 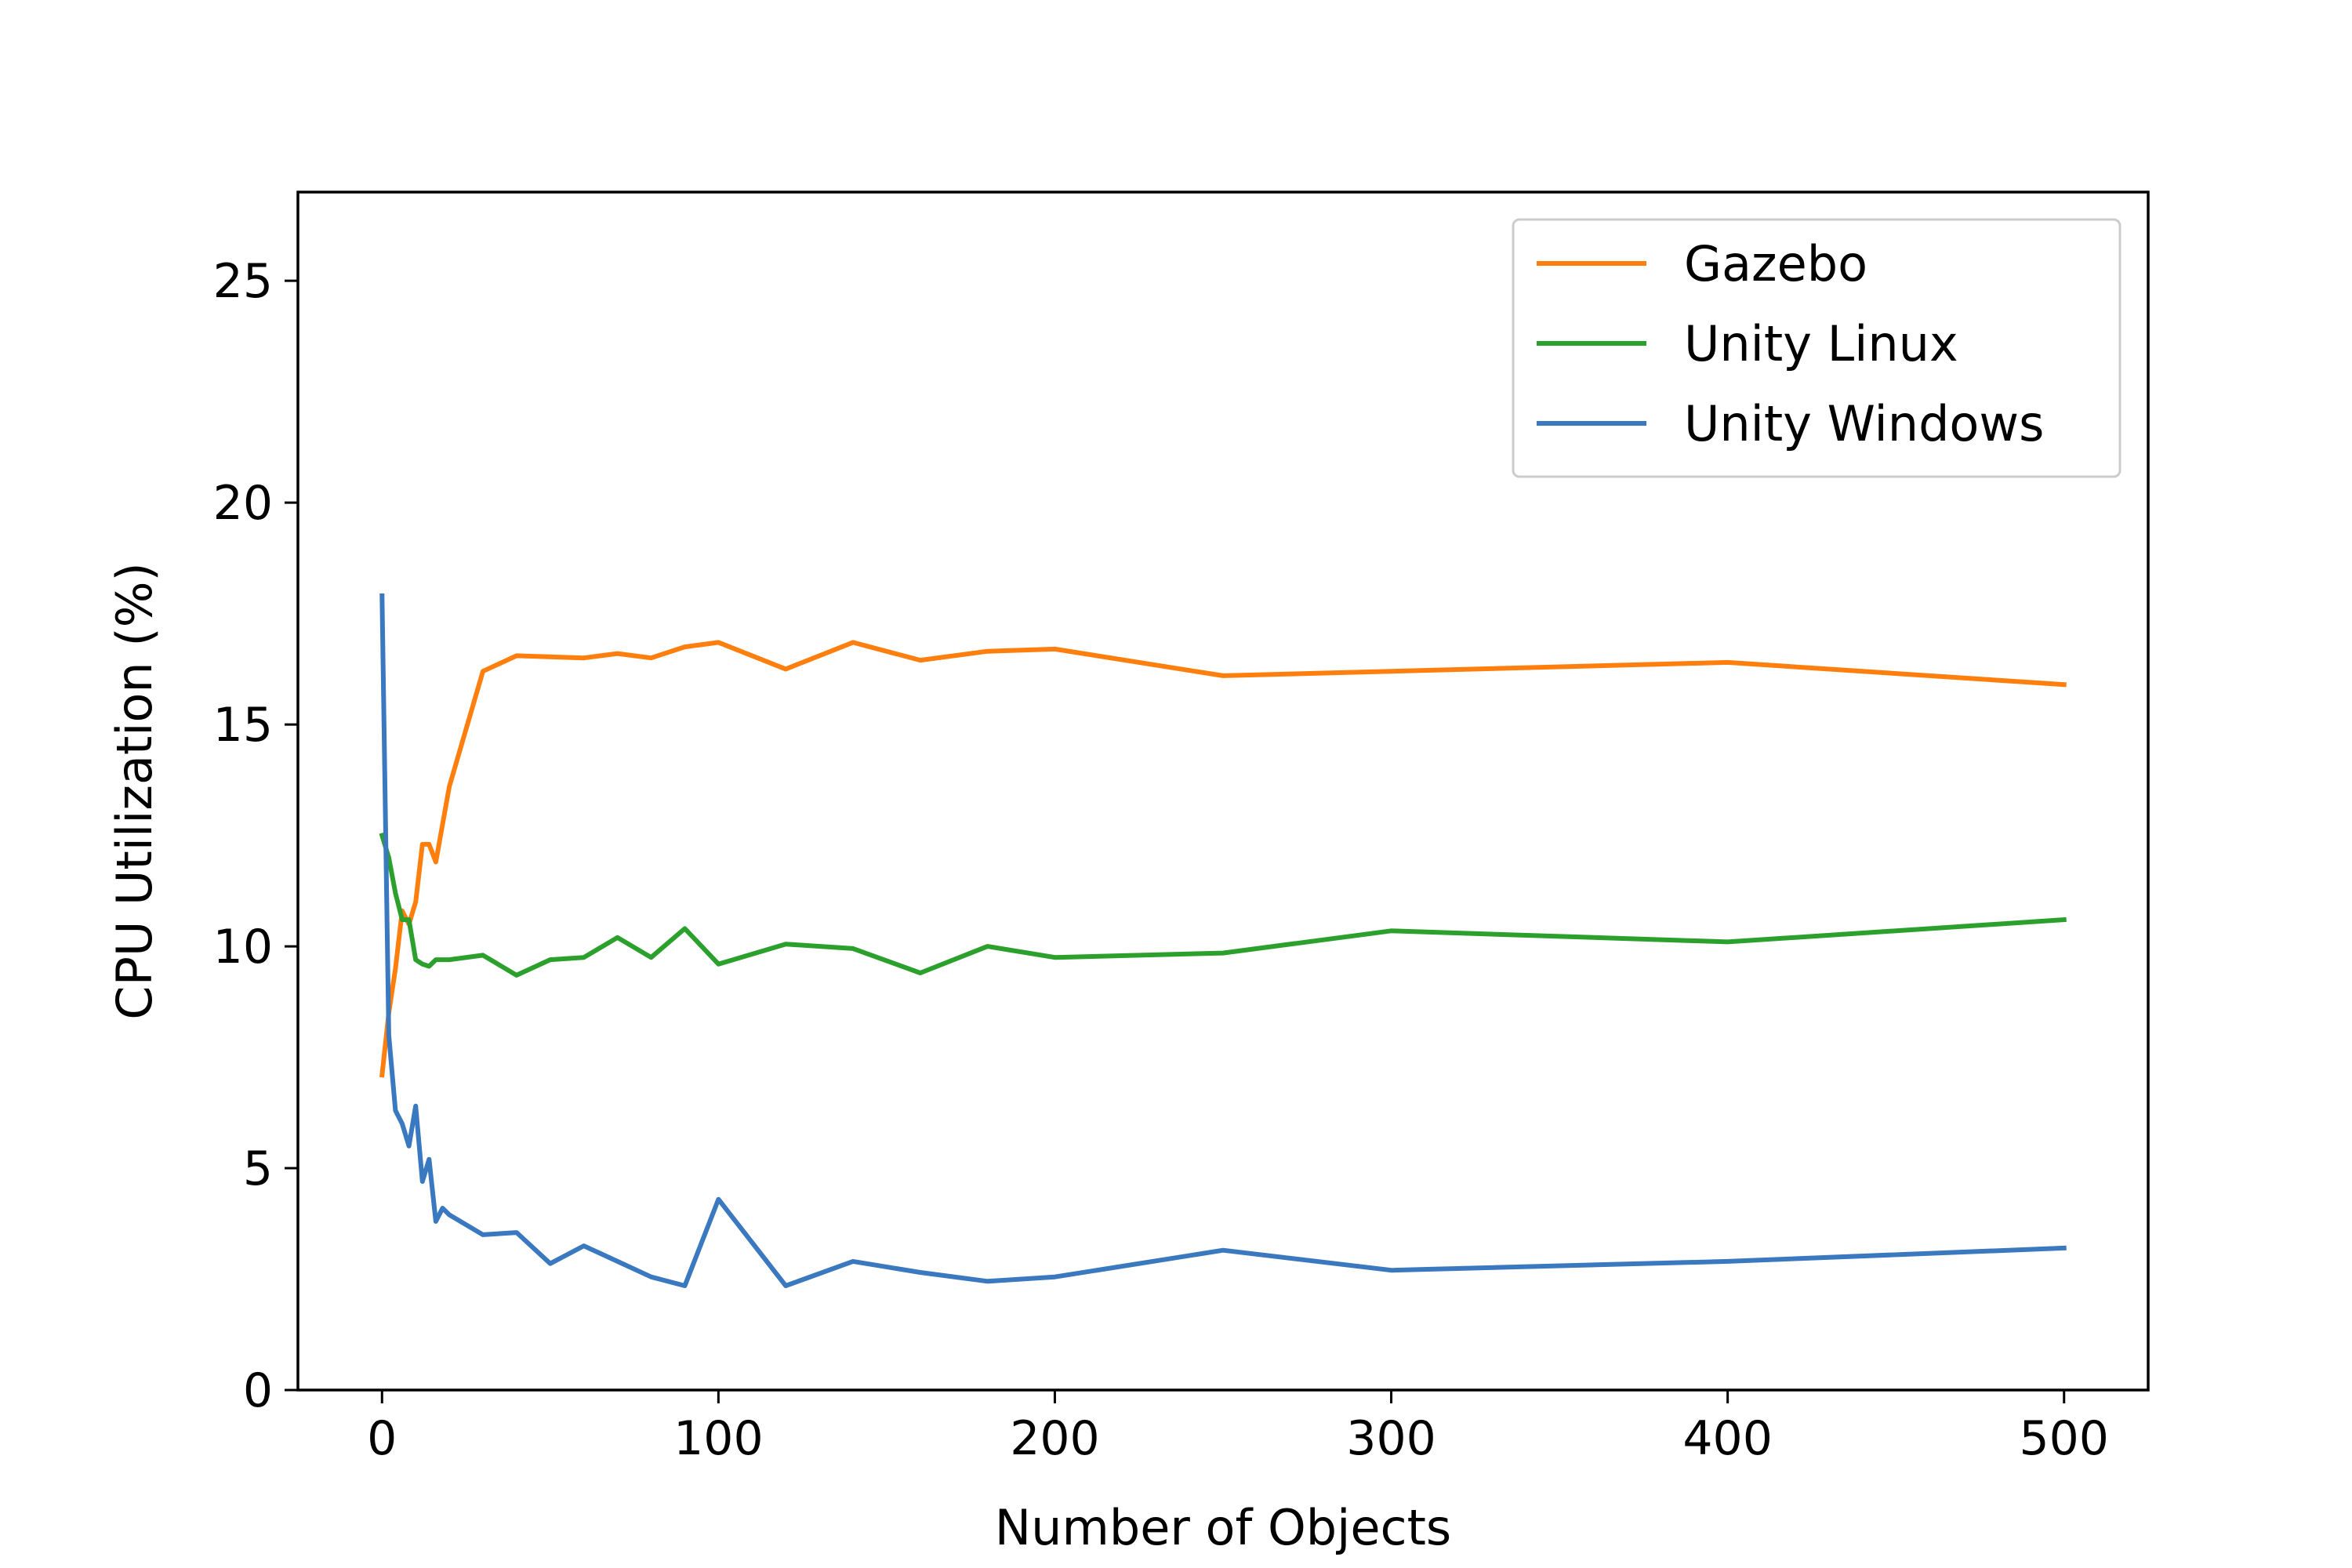 What do you see at coordinates (1821, 343) in the screenshot?
I see `legend-label: Unity Linux` at bounding box center [1821, 343].